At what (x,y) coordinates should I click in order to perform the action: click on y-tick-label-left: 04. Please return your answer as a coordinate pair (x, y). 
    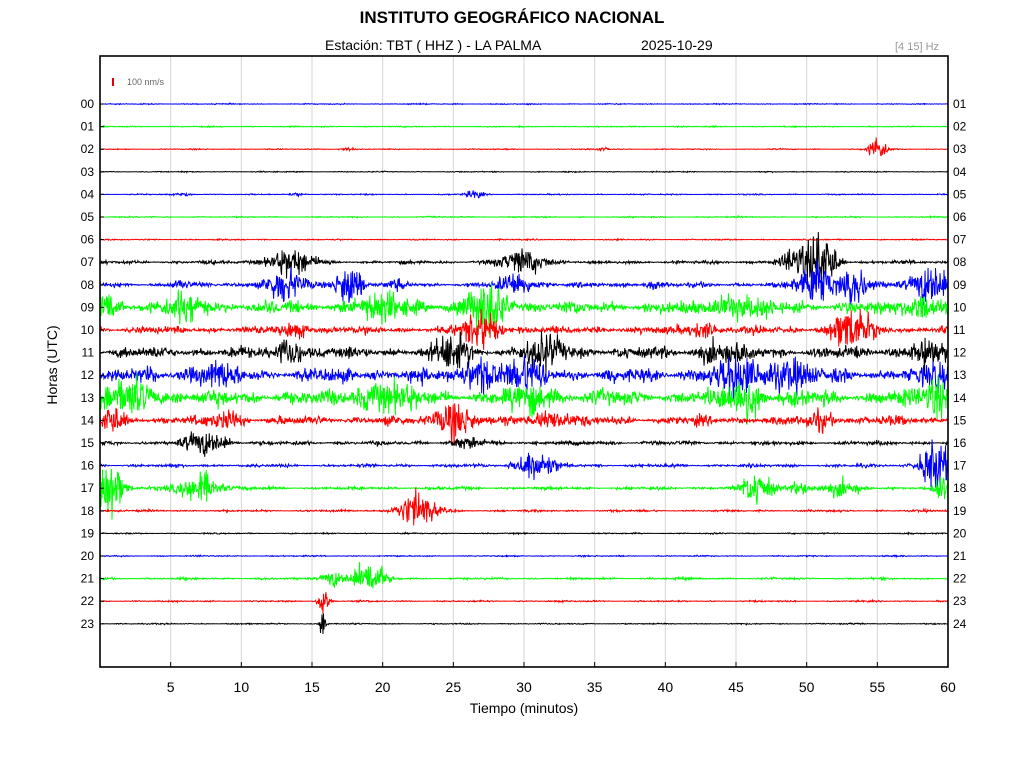
    Looking at the image, I should click on (88, 194).